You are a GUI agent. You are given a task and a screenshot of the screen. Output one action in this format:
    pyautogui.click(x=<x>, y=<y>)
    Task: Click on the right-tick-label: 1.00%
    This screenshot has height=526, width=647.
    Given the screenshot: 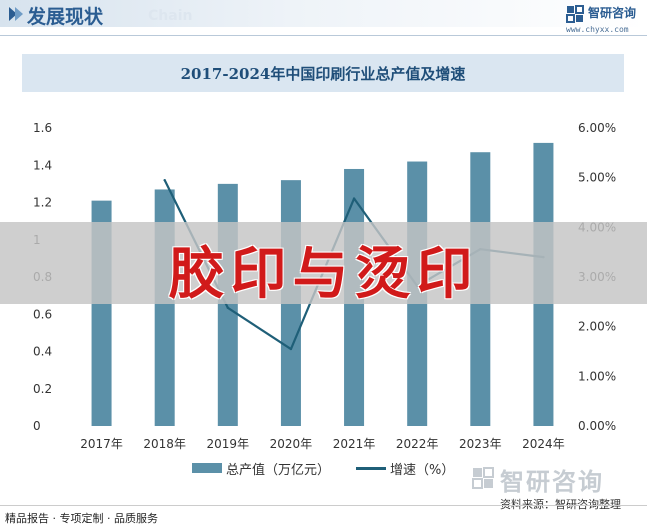 What is the action you would take?
    pyautogui.click(x=597, y=376)
    